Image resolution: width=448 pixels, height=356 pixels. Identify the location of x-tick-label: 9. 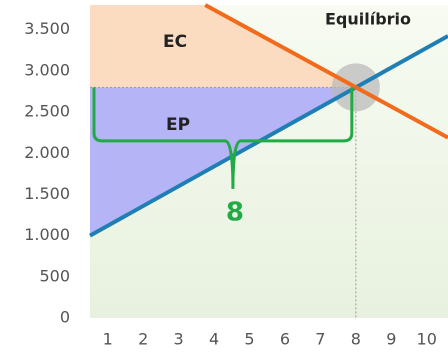
(391, 339).